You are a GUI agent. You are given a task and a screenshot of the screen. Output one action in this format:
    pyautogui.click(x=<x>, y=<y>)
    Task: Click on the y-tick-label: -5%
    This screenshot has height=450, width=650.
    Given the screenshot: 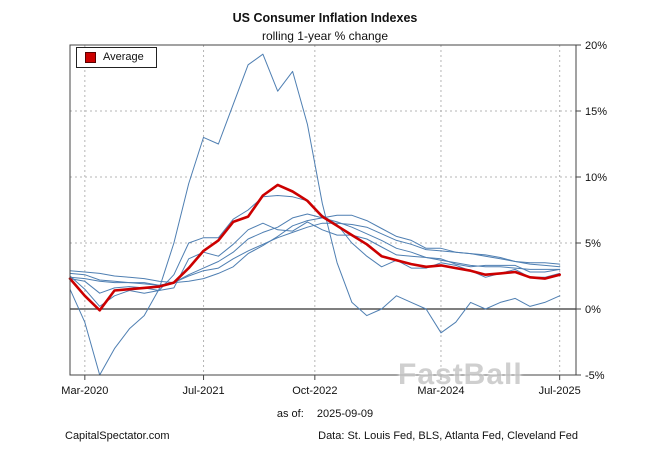 What is the action you would take?
    pyautogui.click(x=595, y=376)
    